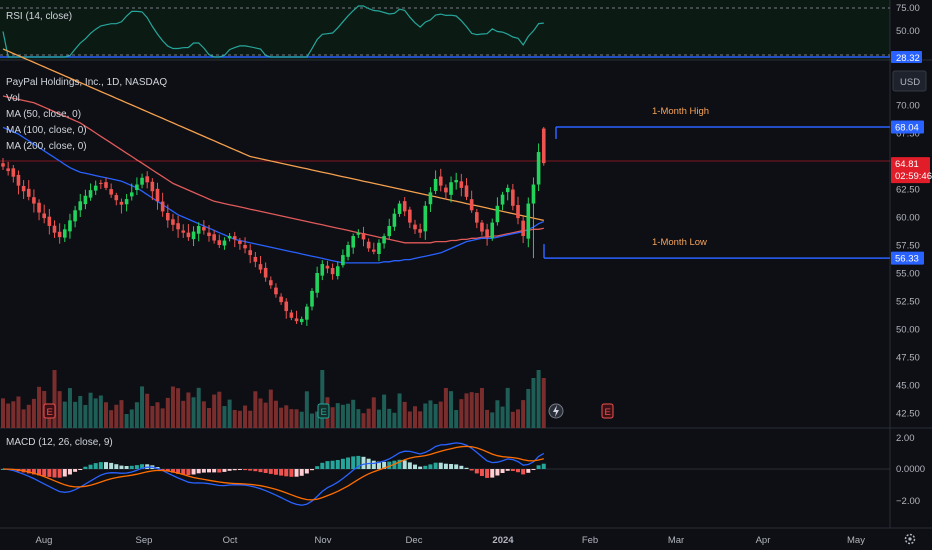 The width and height of the screenshot is (932, 550). What do you see at coordinates (607, 411) in the screenshot?
I see `earnings-marker-feb: E` at bounding box center [607, 411].